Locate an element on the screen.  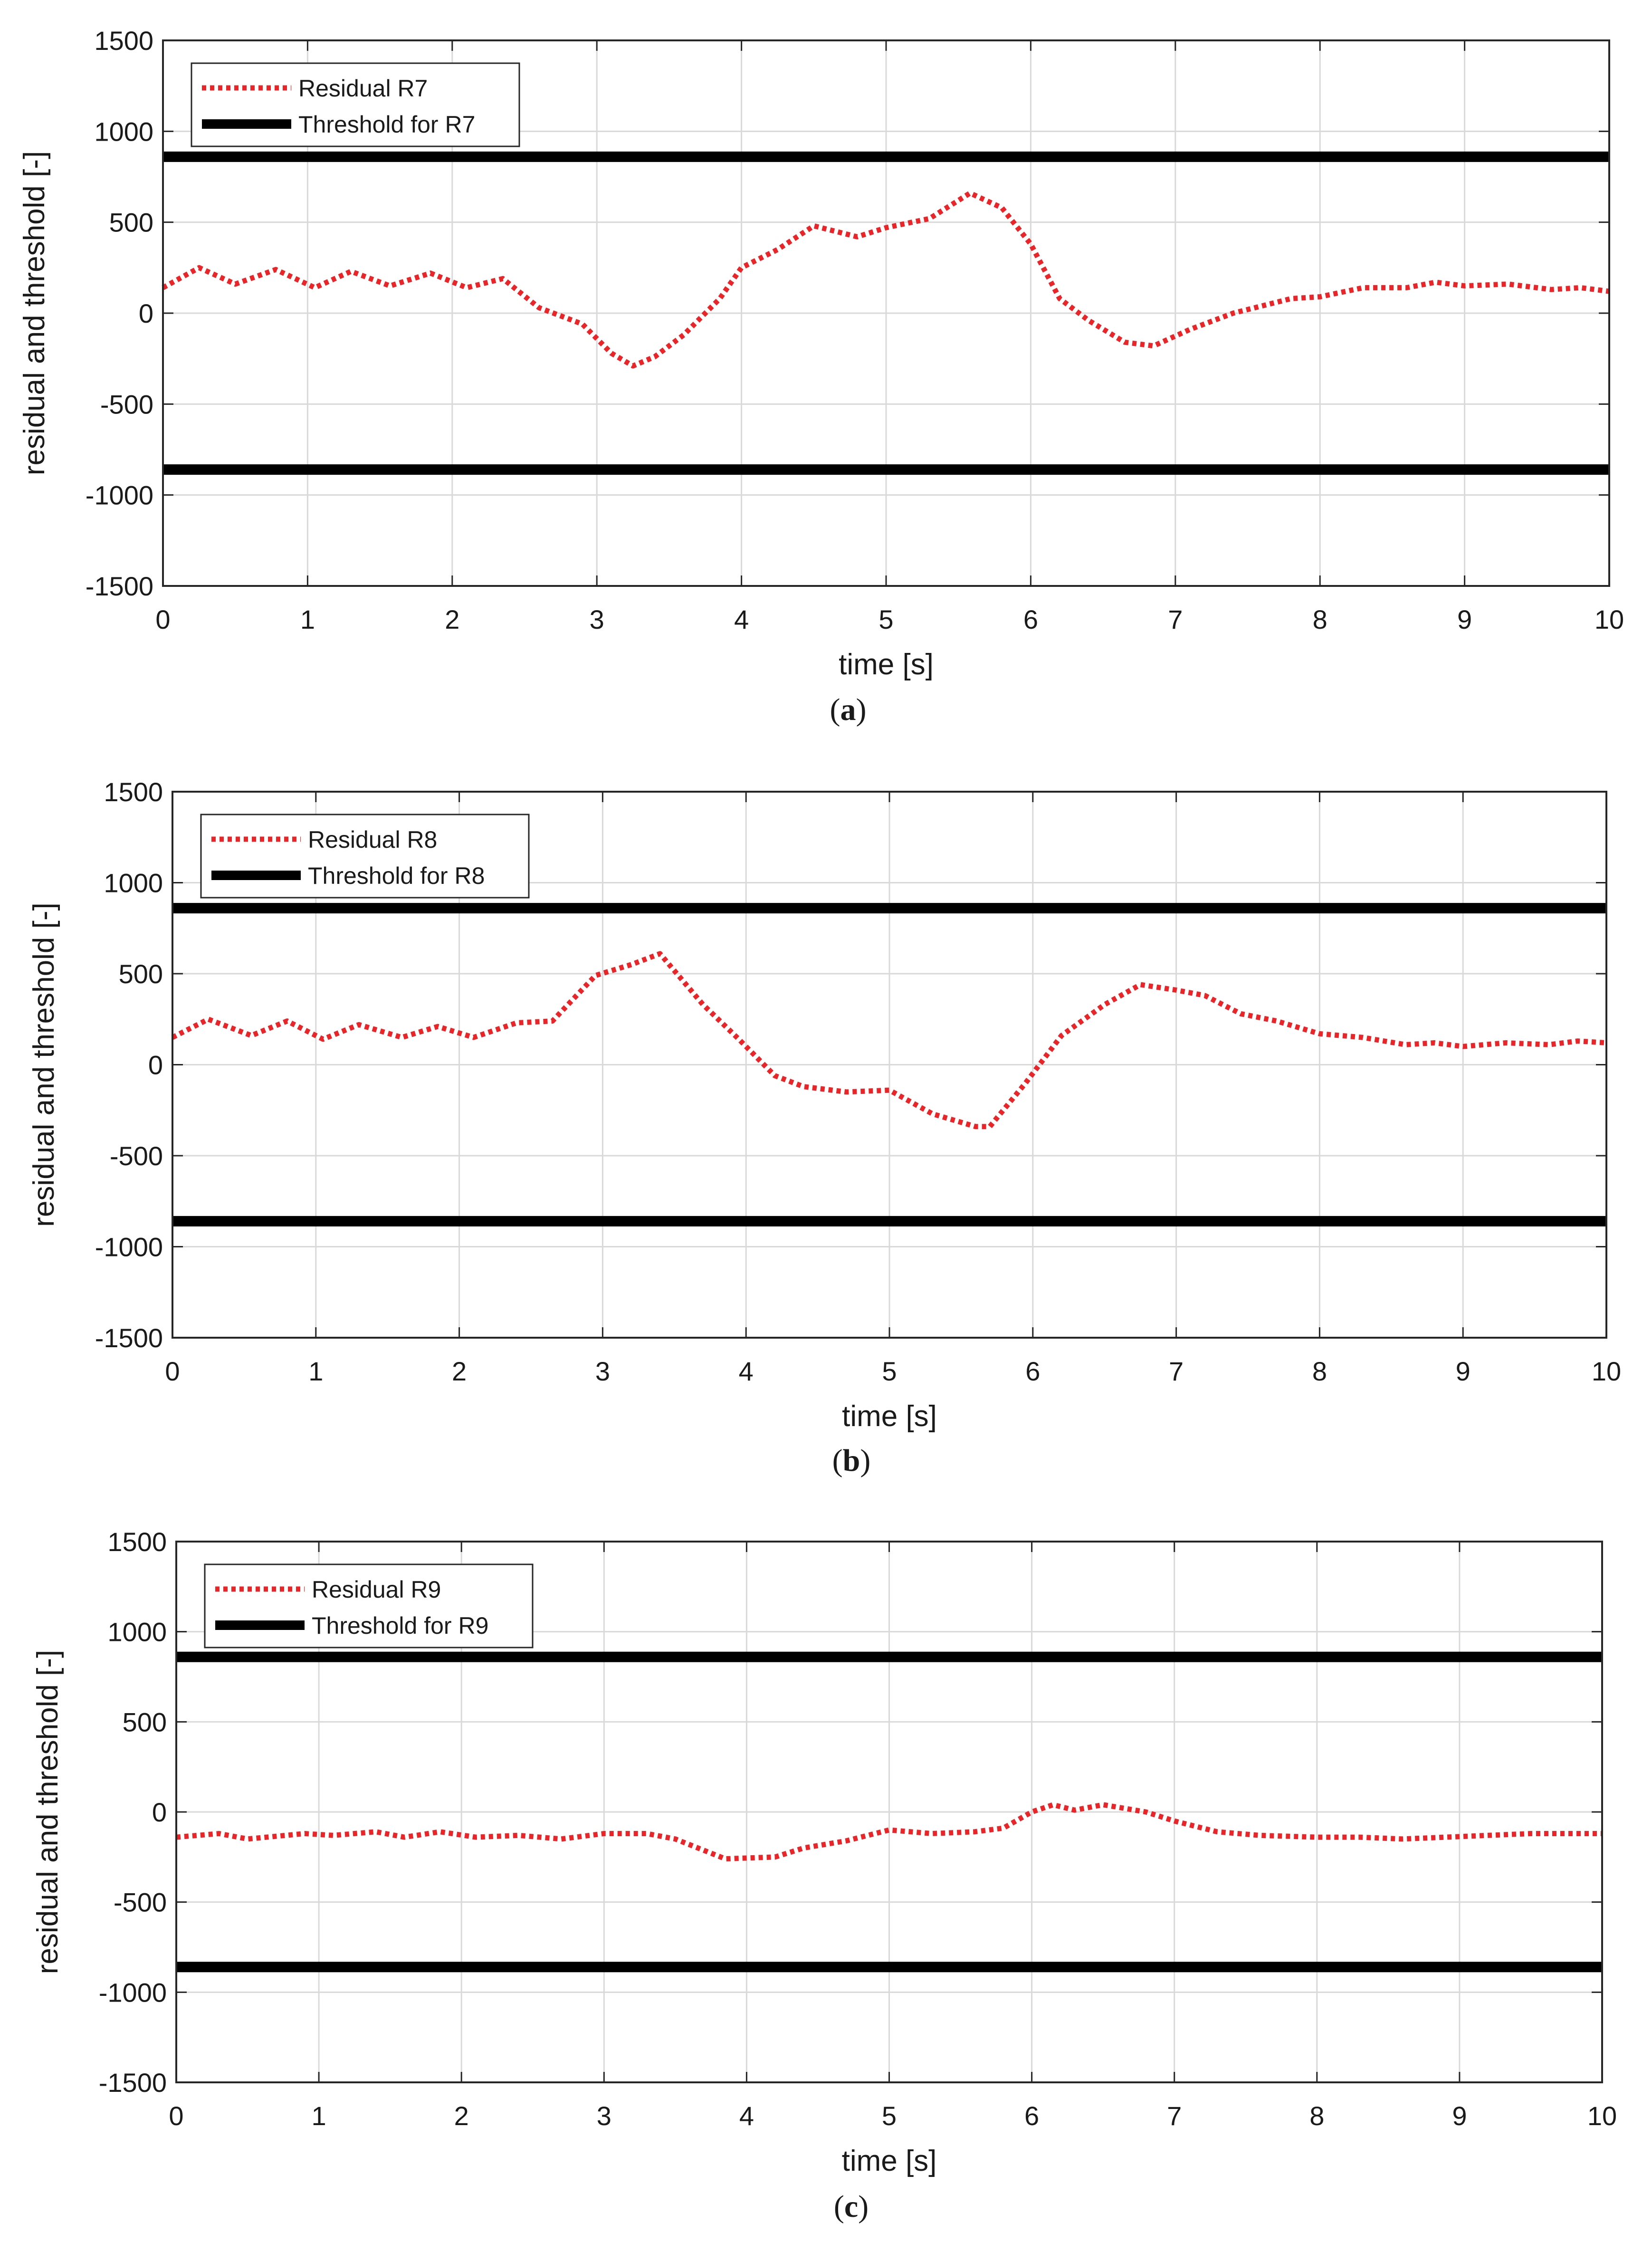
caption-letter: c is located at coordinates (851, 2206).